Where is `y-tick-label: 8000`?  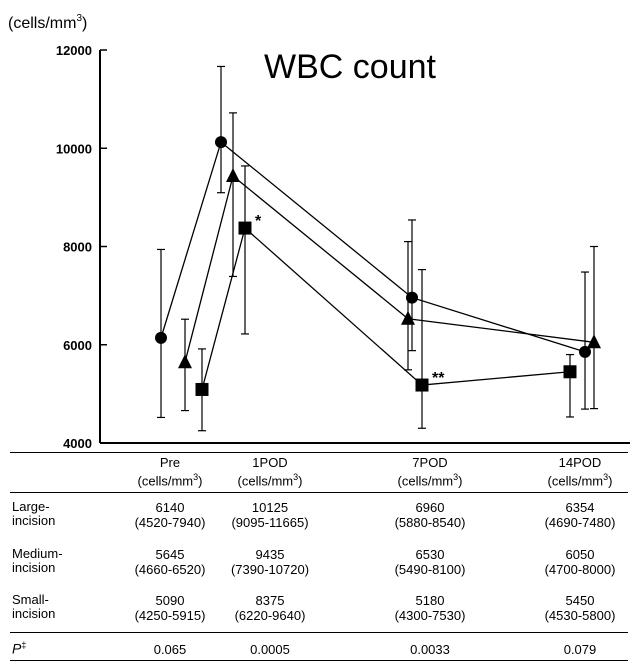
y-tick-label: 8000 is located at coordinates (77, 247).